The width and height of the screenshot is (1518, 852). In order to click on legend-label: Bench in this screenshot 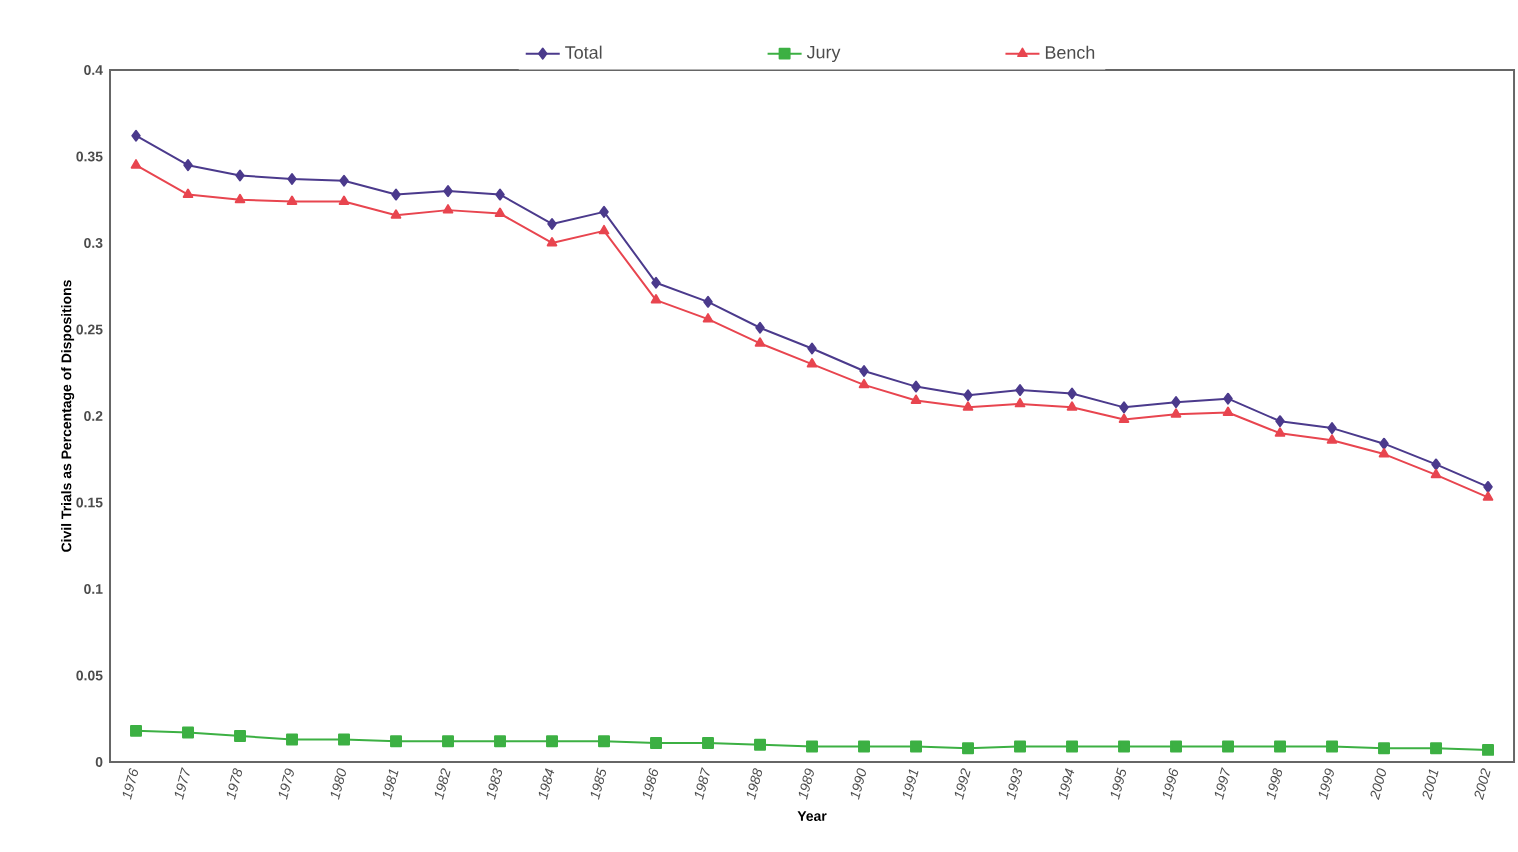, I will do `click(1070, 52)`.